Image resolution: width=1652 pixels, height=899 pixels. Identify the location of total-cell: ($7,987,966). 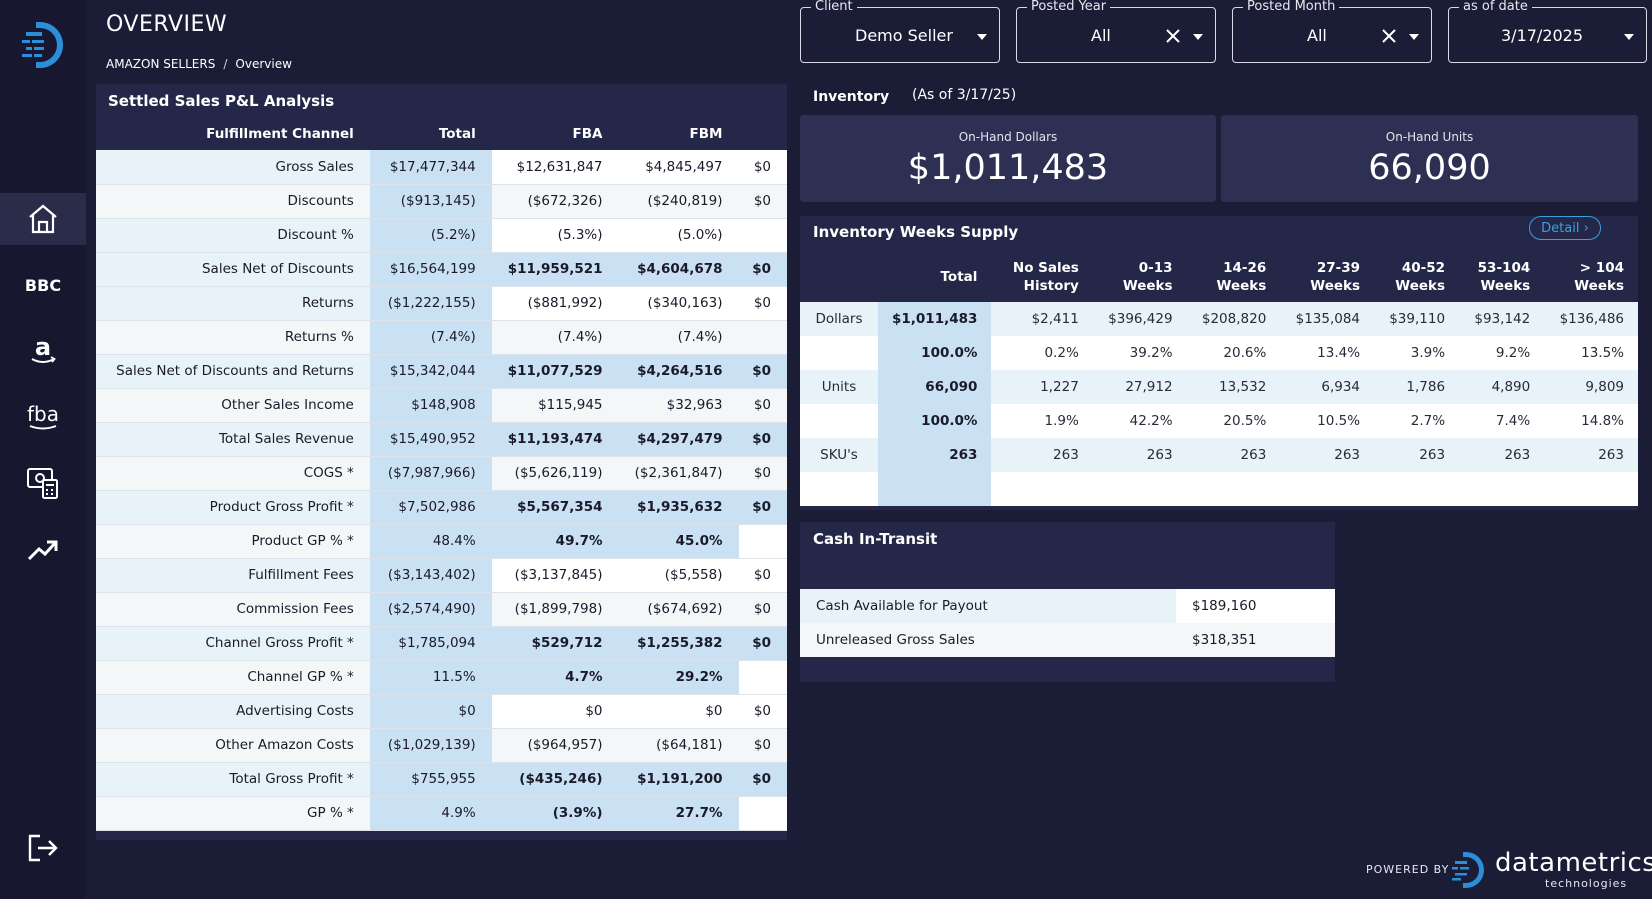
(430, 473).